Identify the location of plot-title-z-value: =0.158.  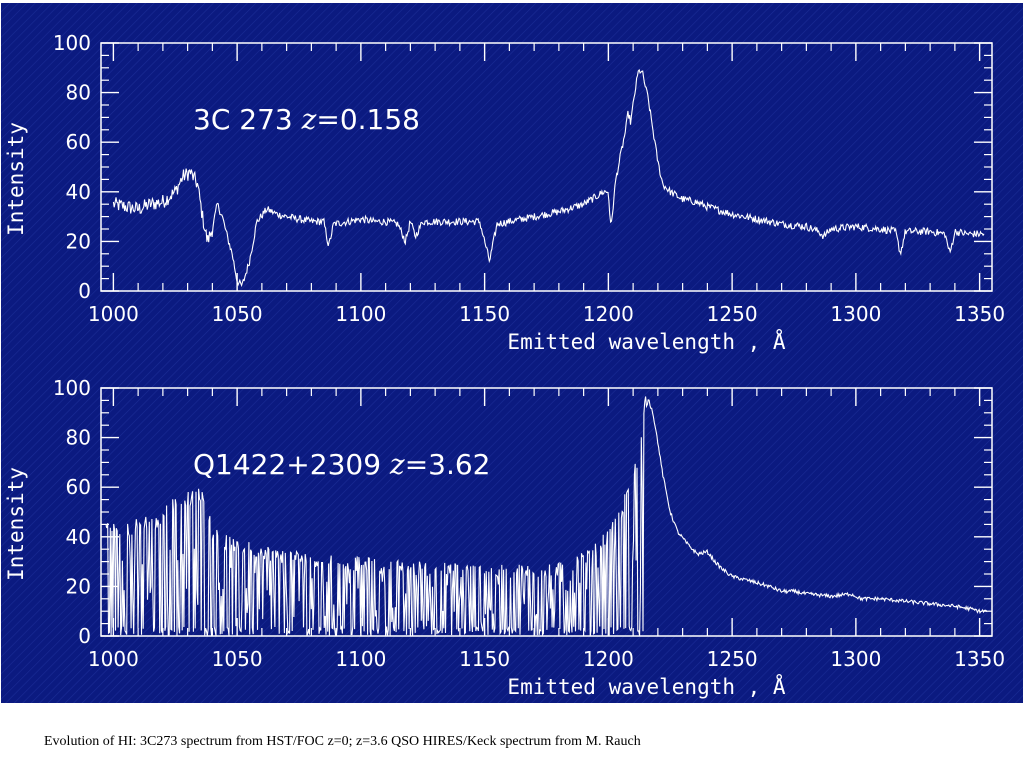
(368, 119).